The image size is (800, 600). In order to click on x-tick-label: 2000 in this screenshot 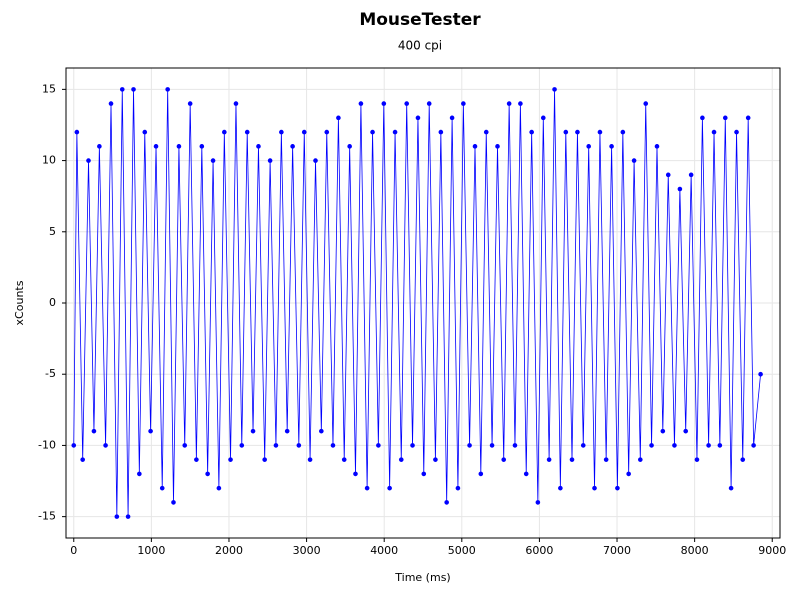, I will do `click(229, 550)`.